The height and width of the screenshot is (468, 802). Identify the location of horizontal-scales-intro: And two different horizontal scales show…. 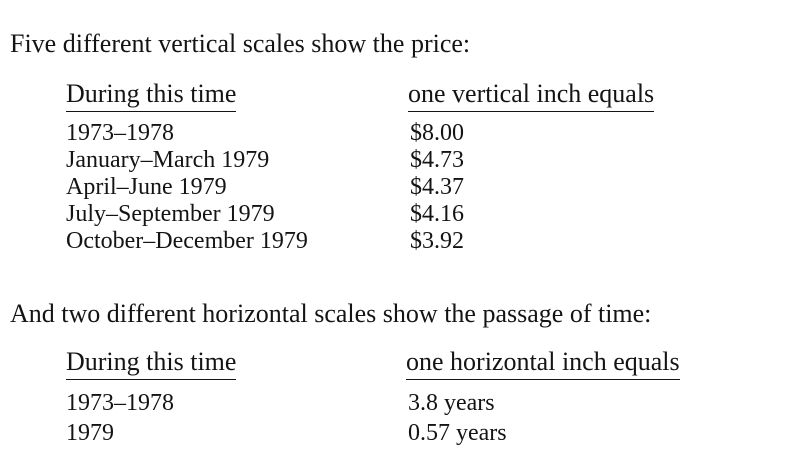
(331, 313).